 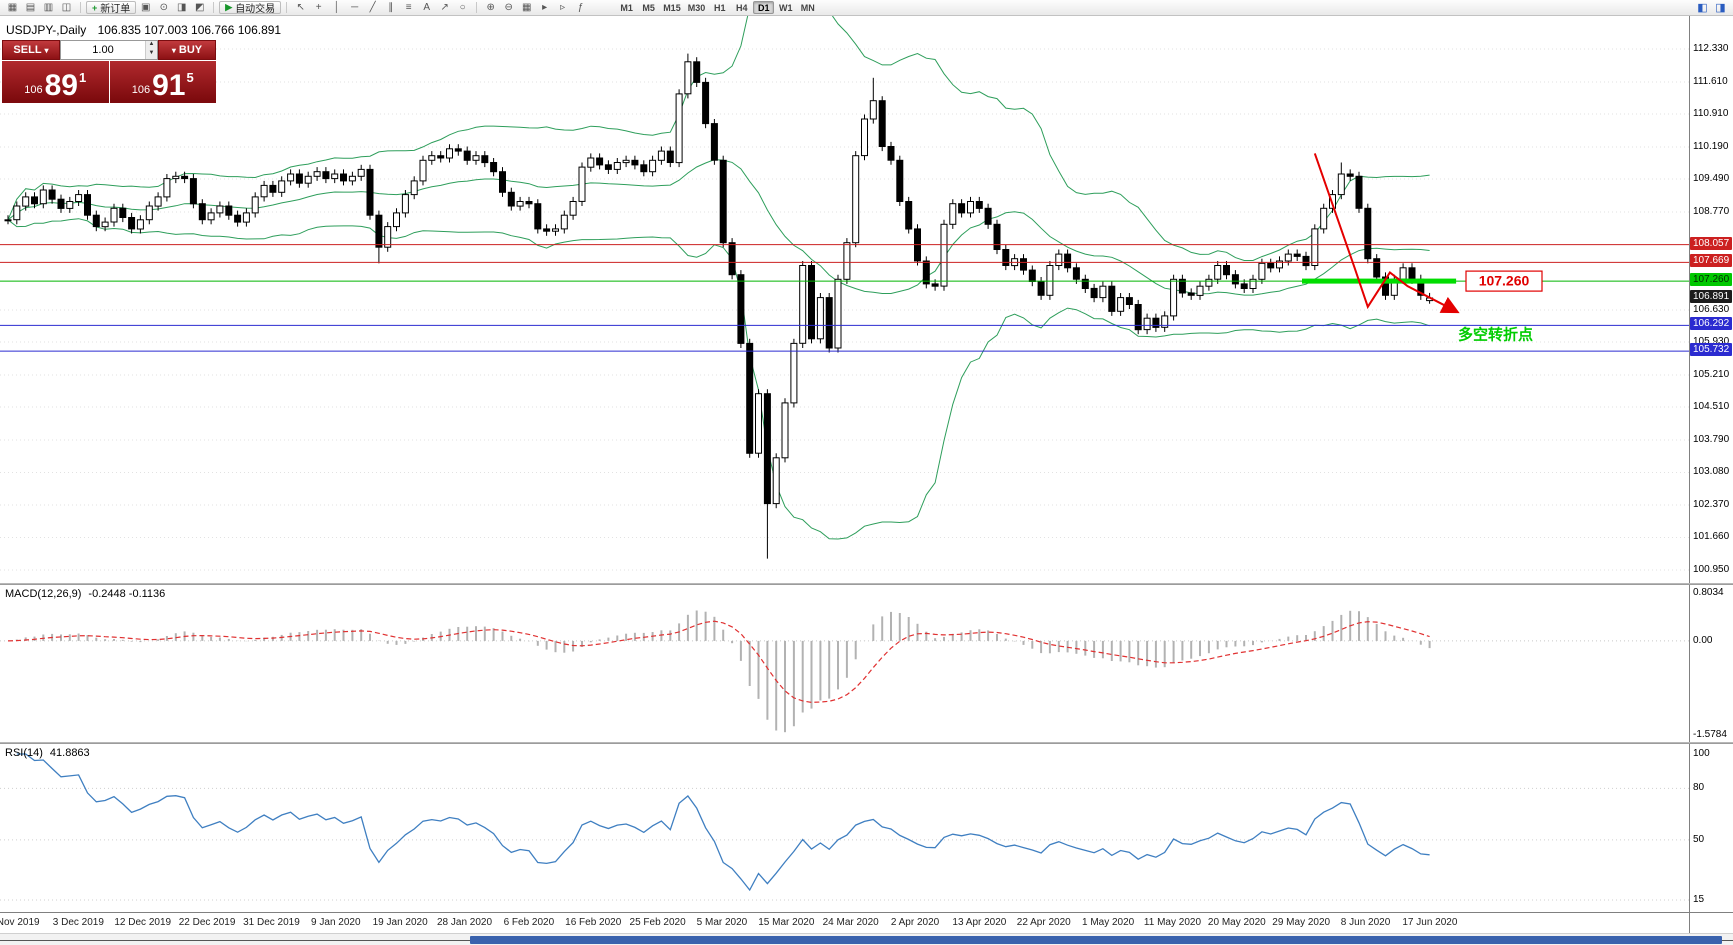 I want to click on time-axis-label: 19 Jan 2020, so click(x=400, y=922).